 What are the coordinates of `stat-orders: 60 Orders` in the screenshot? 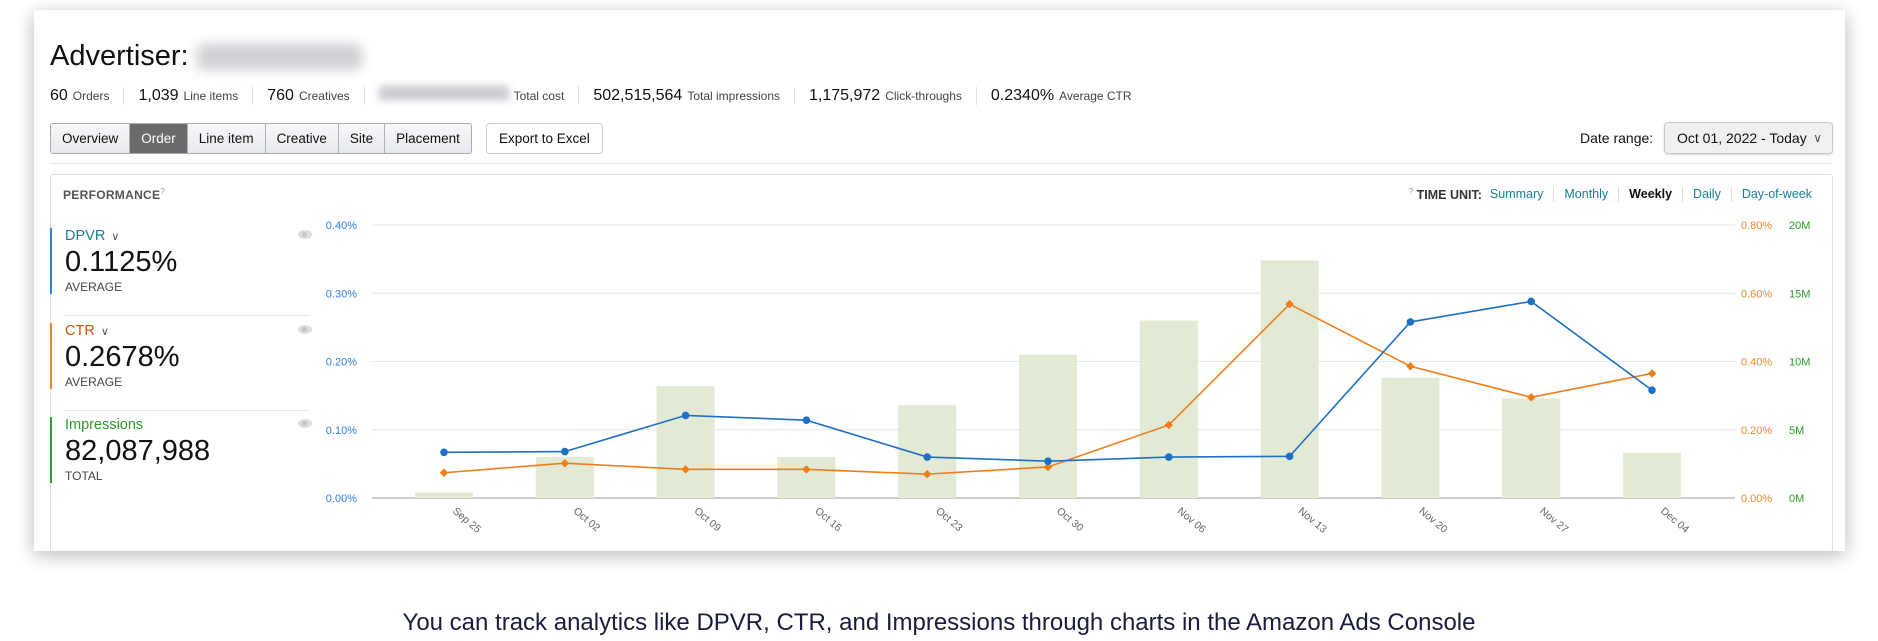 It's located at (87, 96).